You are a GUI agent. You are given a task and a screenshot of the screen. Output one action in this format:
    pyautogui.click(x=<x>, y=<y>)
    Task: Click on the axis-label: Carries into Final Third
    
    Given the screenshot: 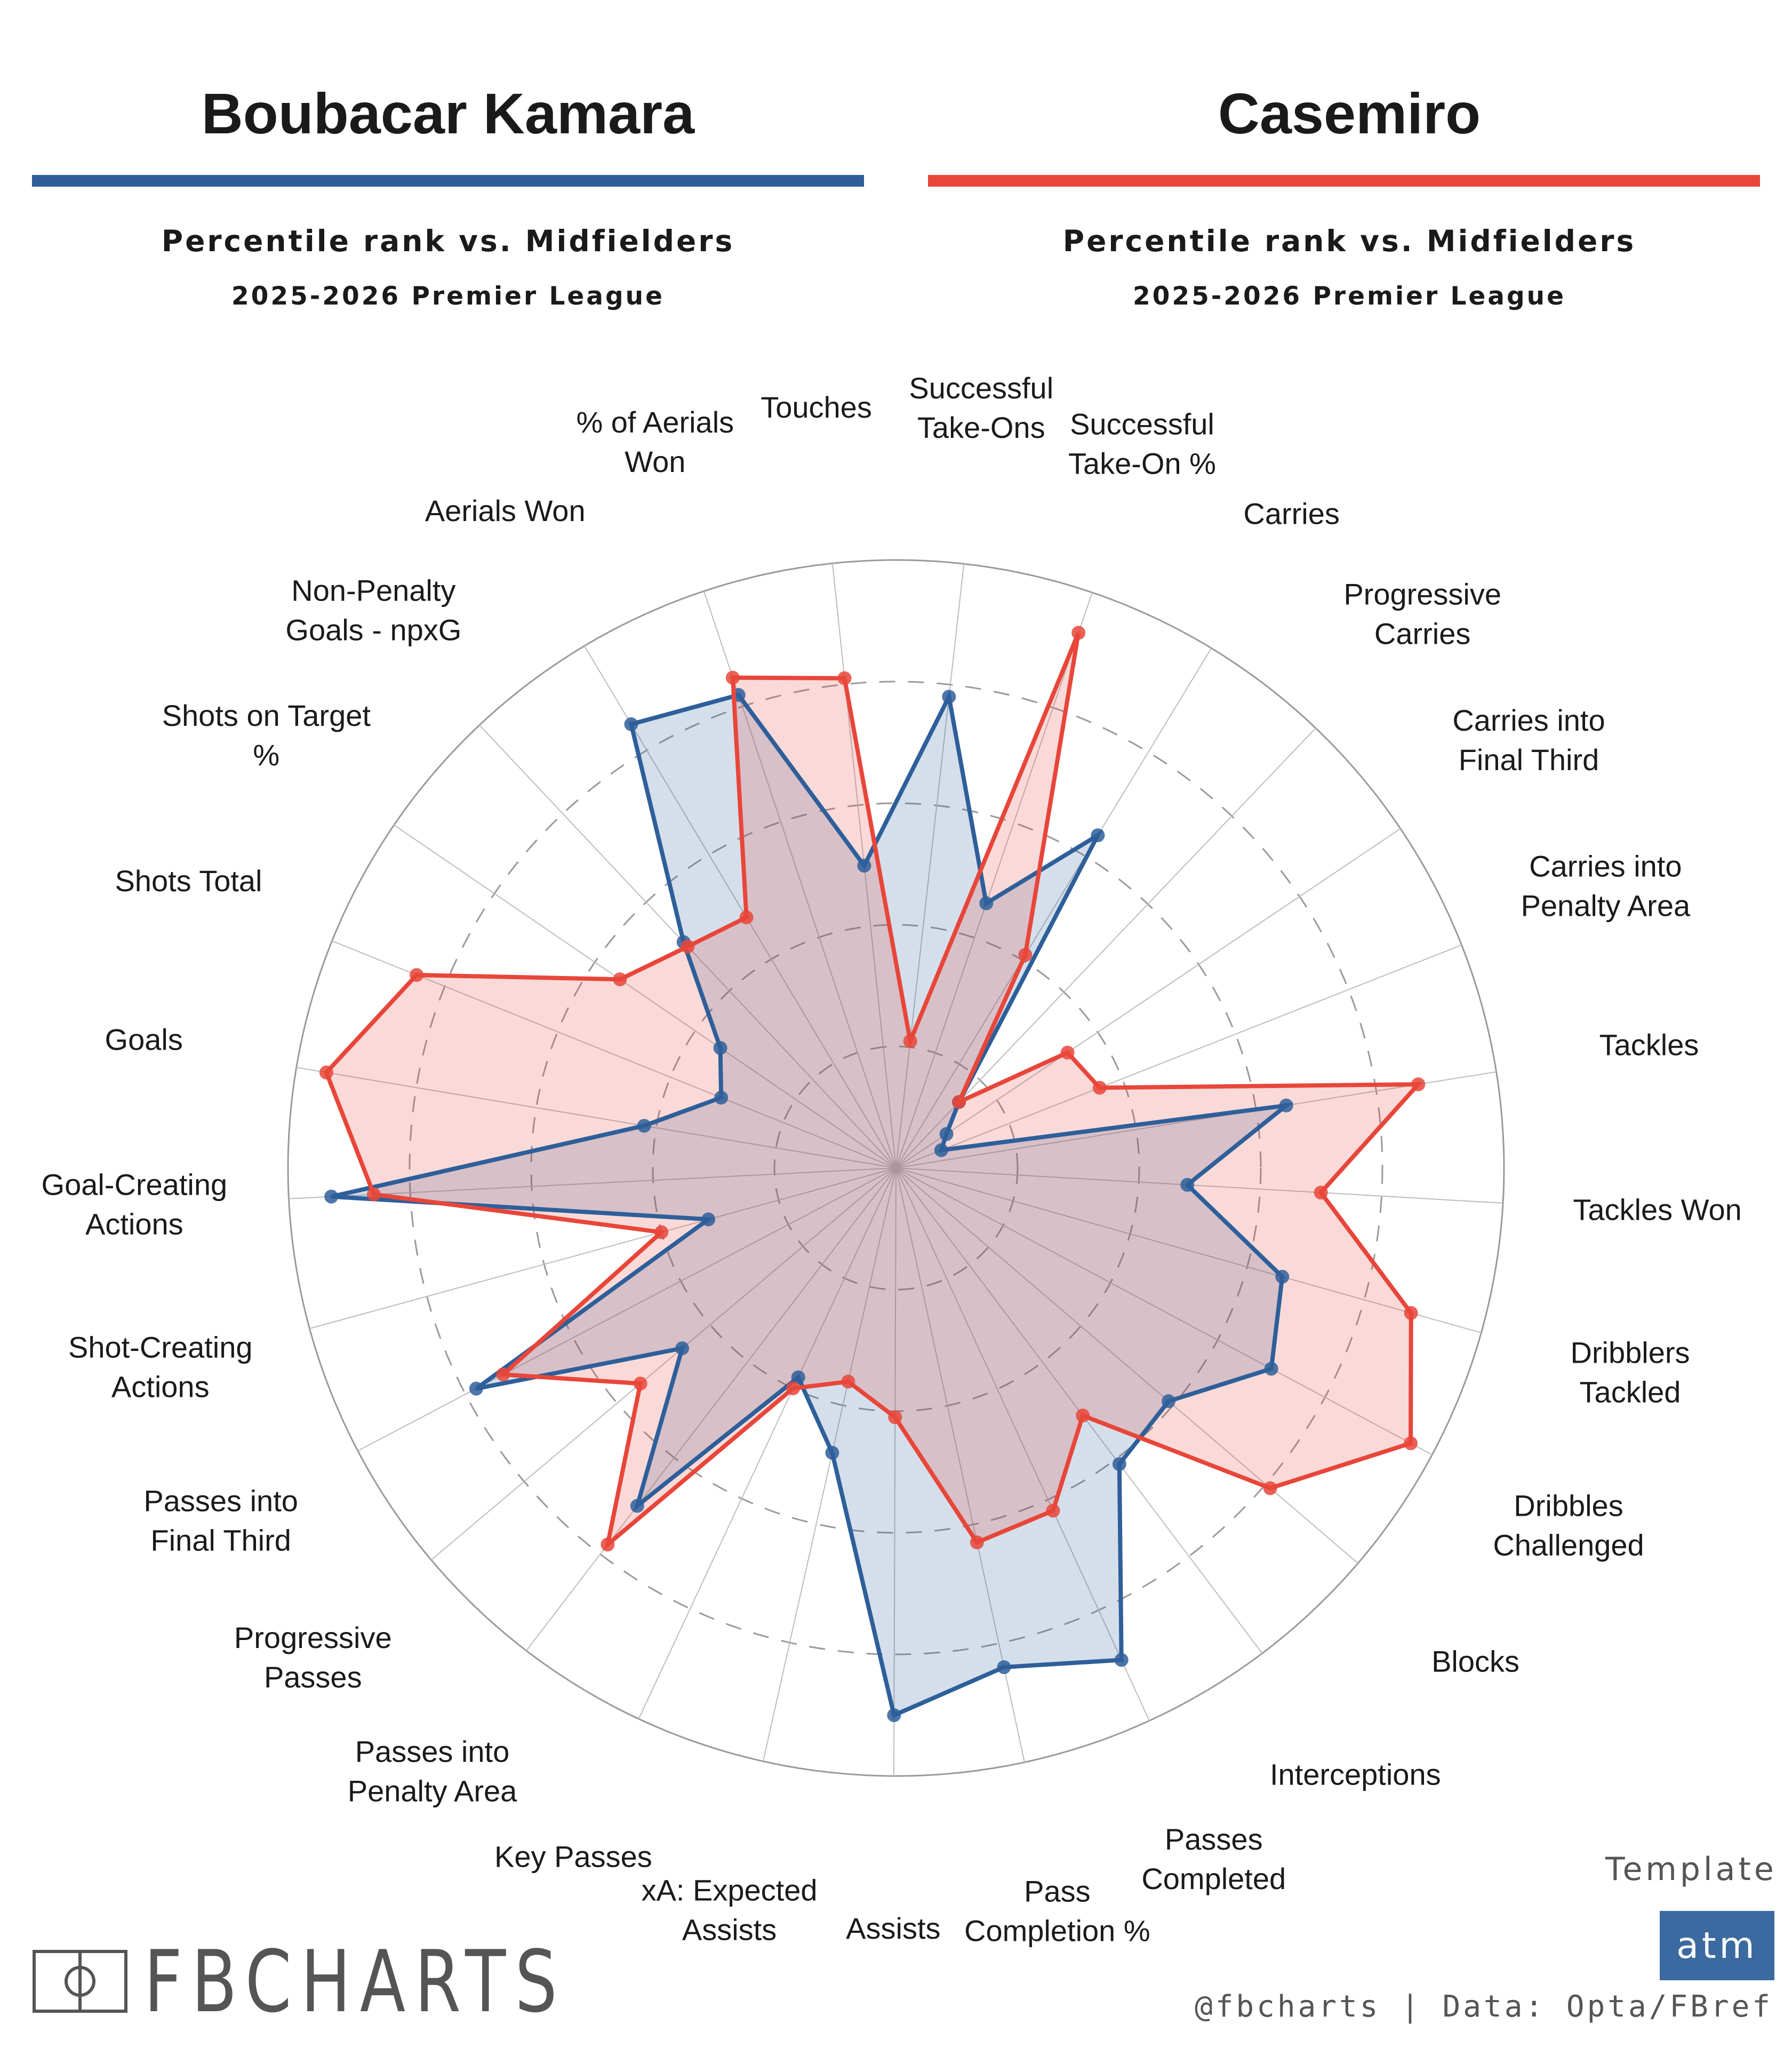 What is the action you would take?
    pyautogui.click(x=1528, y=740)
    